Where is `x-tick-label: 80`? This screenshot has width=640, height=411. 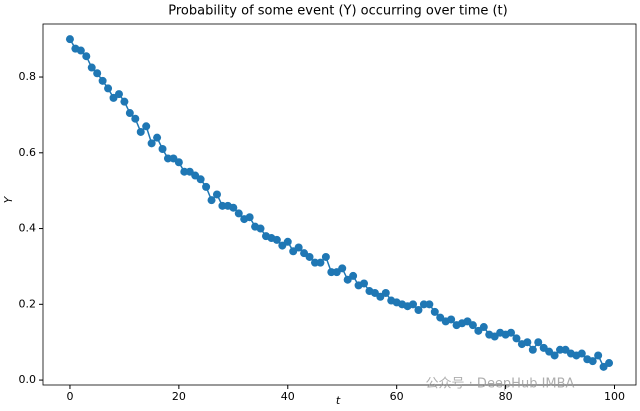
x-tick-label: 80 is located at coordinates (506, 396).